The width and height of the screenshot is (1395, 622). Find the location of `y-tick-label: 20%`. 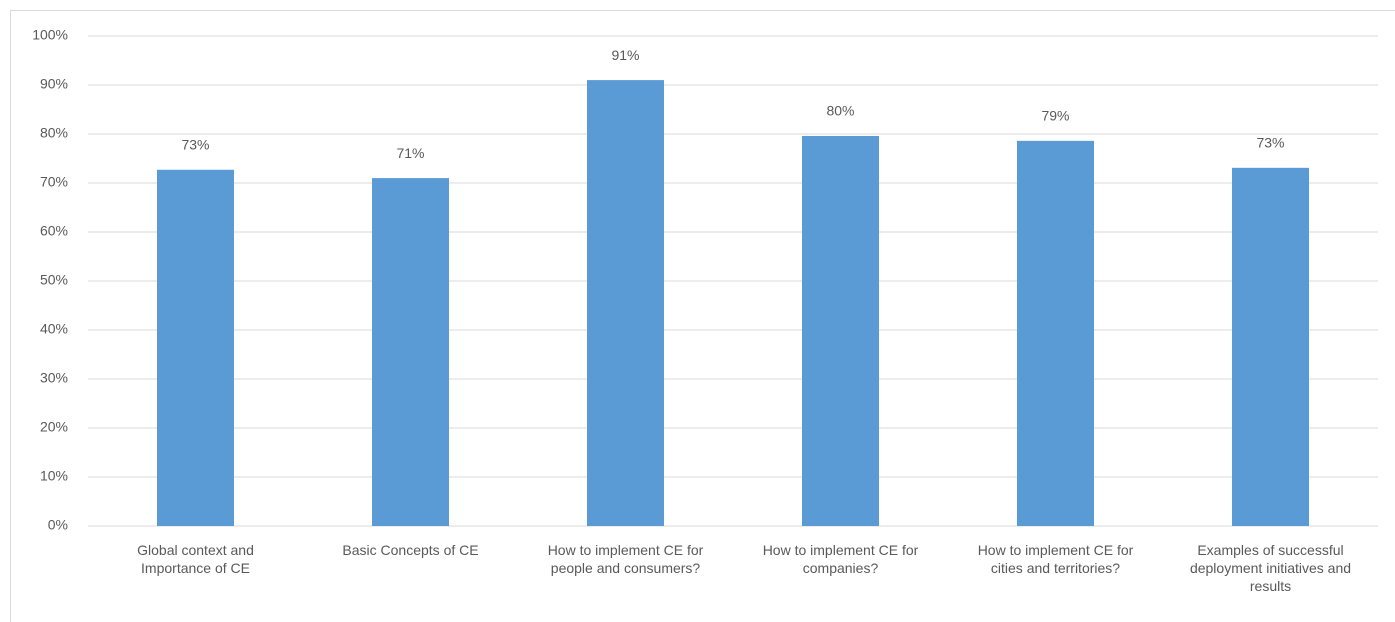

y-tick-label: 20% is located at coordinates (54, 427).